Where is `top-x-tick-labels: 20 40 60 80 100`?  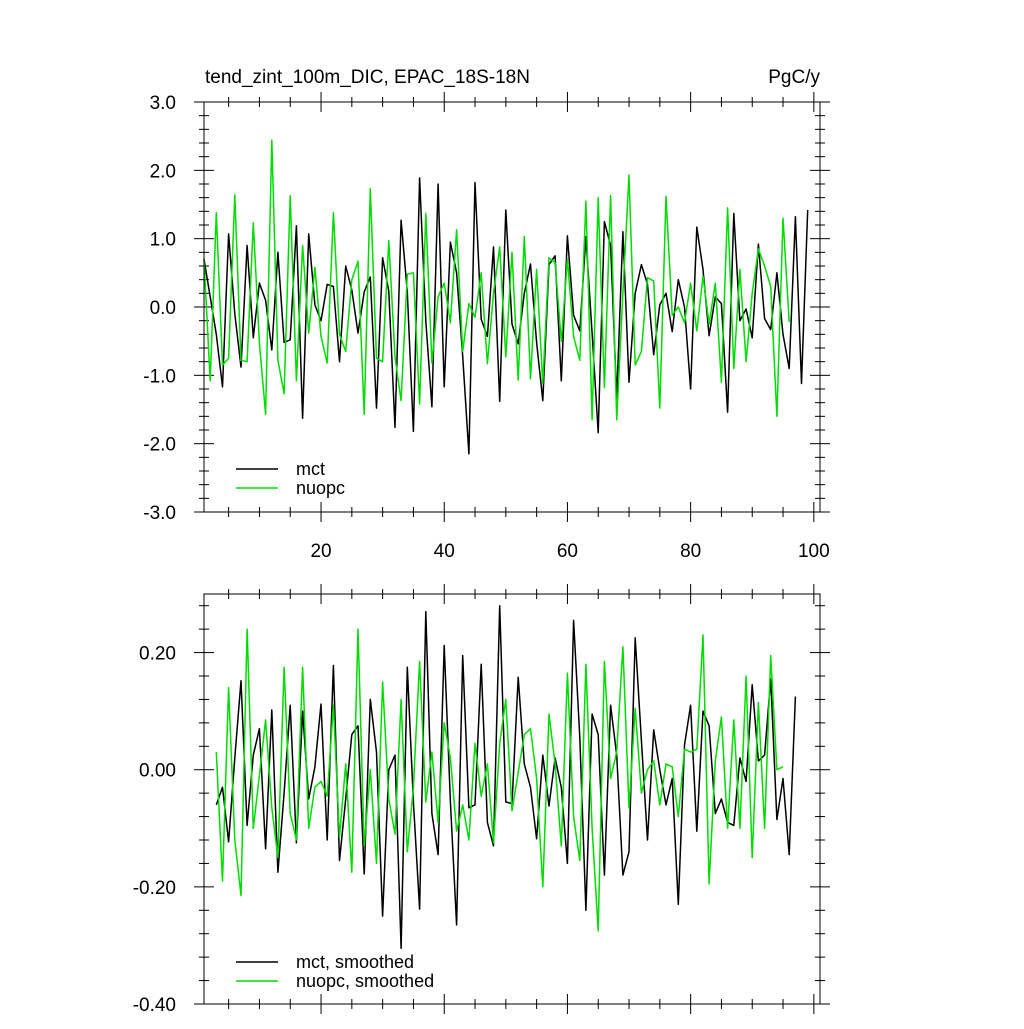 top-x-tick-labels: 20 40 60 80 100 is located at coordinates (569, 551).